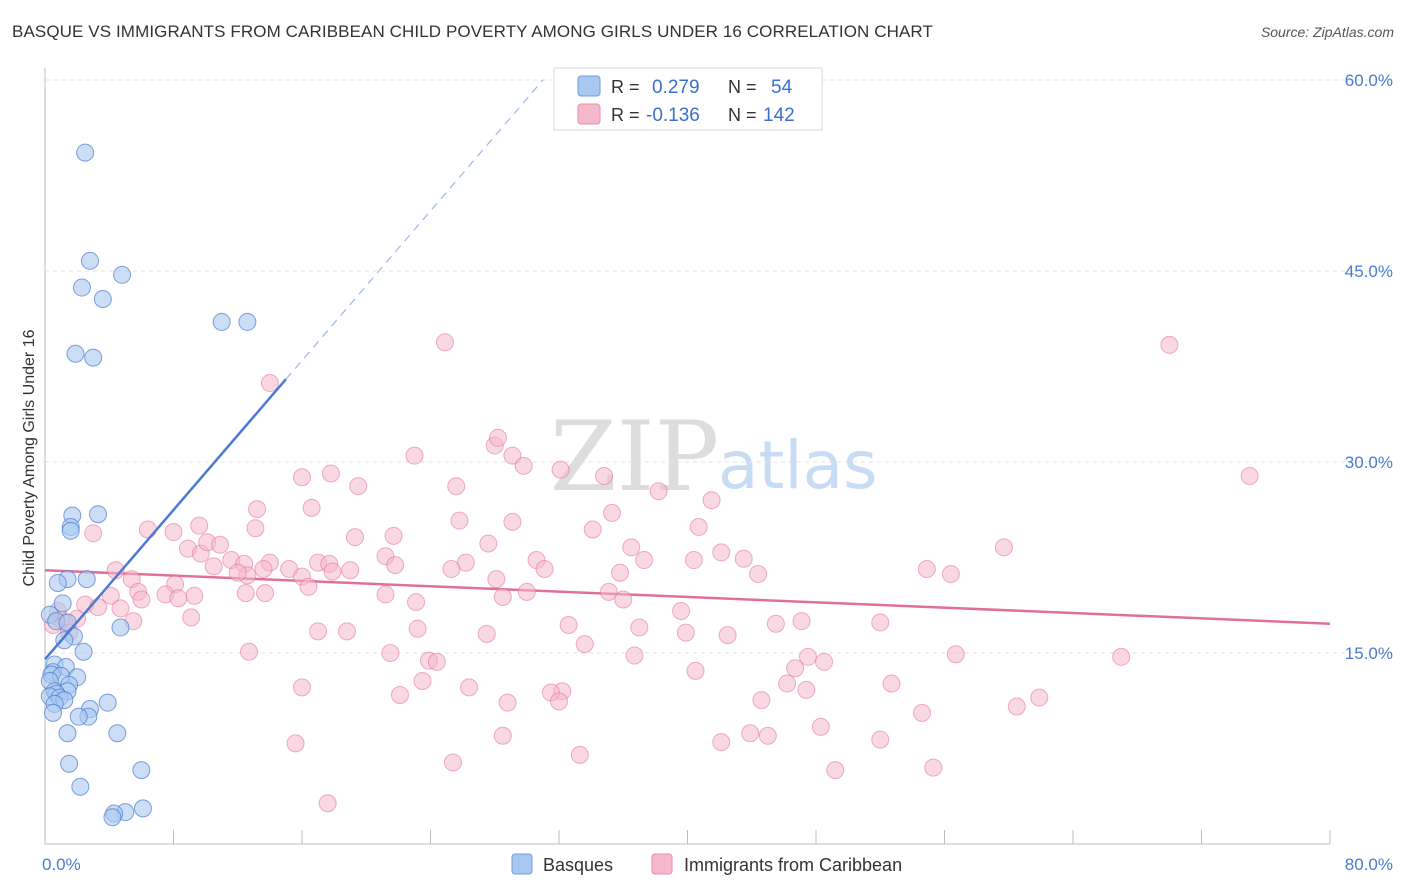 The height and width of the screenshot is (892, 1406). Describe the element at coordinates (578, 865) in the screenshot. I see `bottom-legend-basques: Basques` at that location.